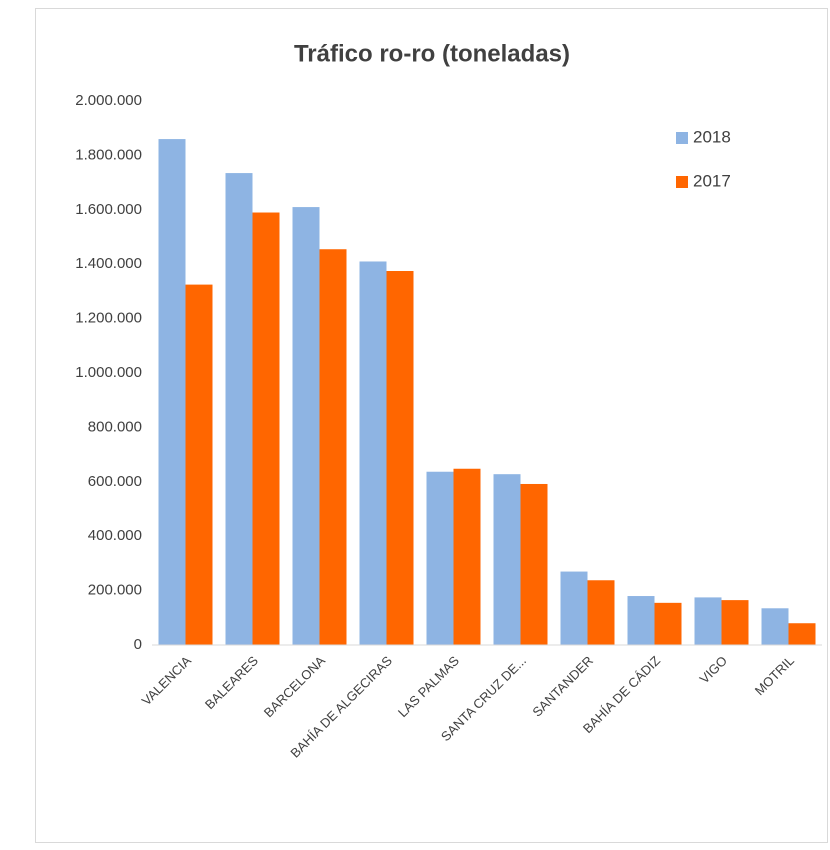 The image size is (830, 850). I want to click on y-tick-label: 1.600.000, so click(108, 209).